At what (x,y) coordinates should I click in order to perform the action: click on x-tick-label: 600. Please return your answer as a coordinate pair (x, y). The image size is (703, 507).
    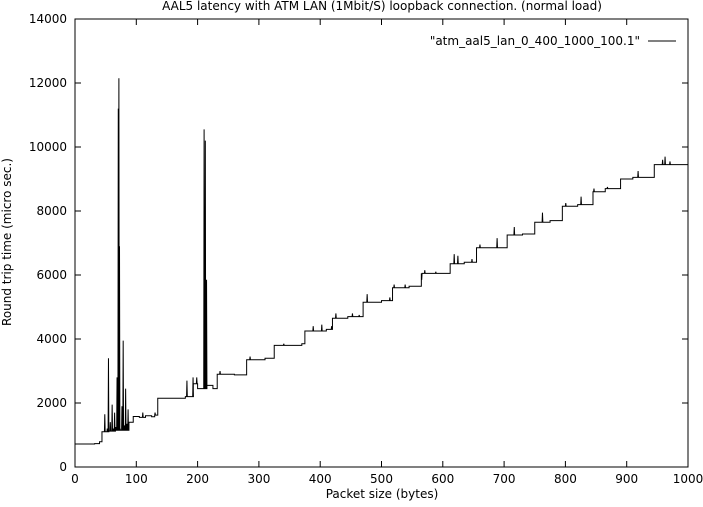
    Looking at the image, I should click on (442, 479).